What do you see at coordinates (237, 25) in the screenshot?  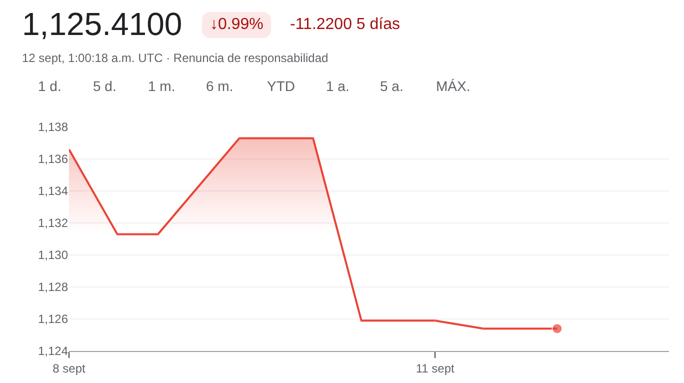 I see `text: ↓0.99%` at bounding box center [237, 25].